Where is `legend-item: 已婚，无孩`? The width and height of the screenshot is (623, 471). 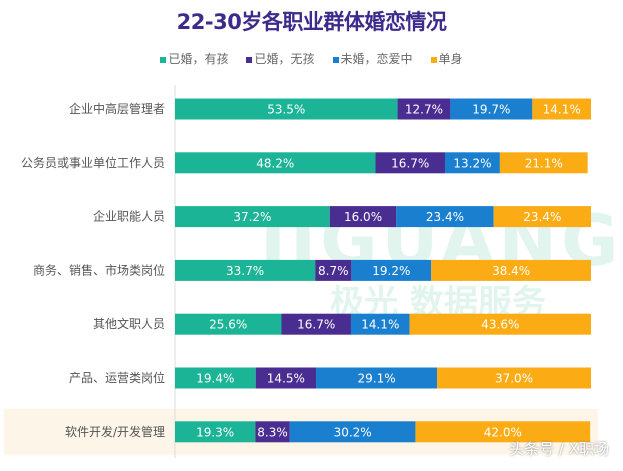
legend-item: 已婚，无孩 is located at coordinates (280, 58).